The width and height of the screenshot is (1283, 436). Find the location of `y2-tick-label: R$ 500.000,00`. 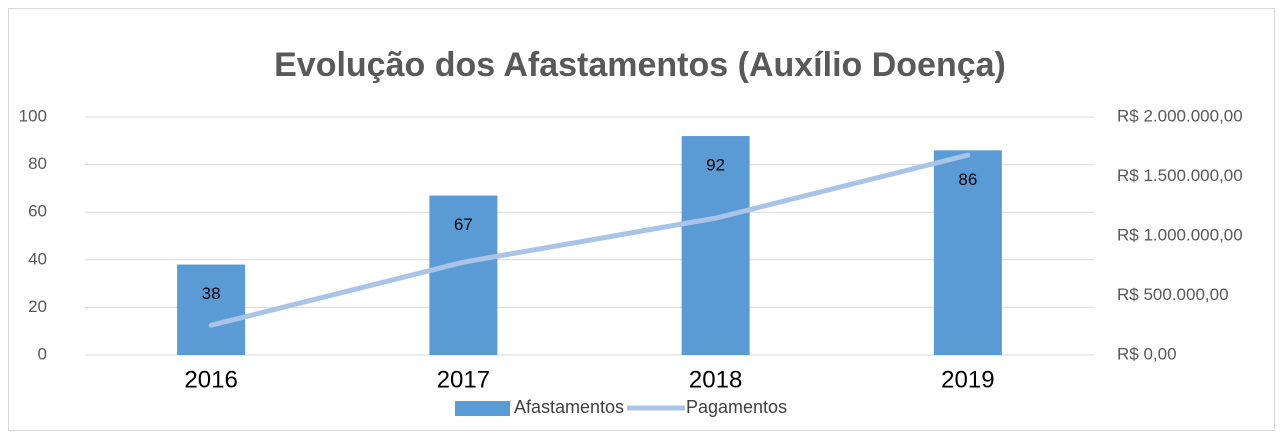

y2-tick-label: R$ 500.000,00 is located at coordinates (1173, 294).